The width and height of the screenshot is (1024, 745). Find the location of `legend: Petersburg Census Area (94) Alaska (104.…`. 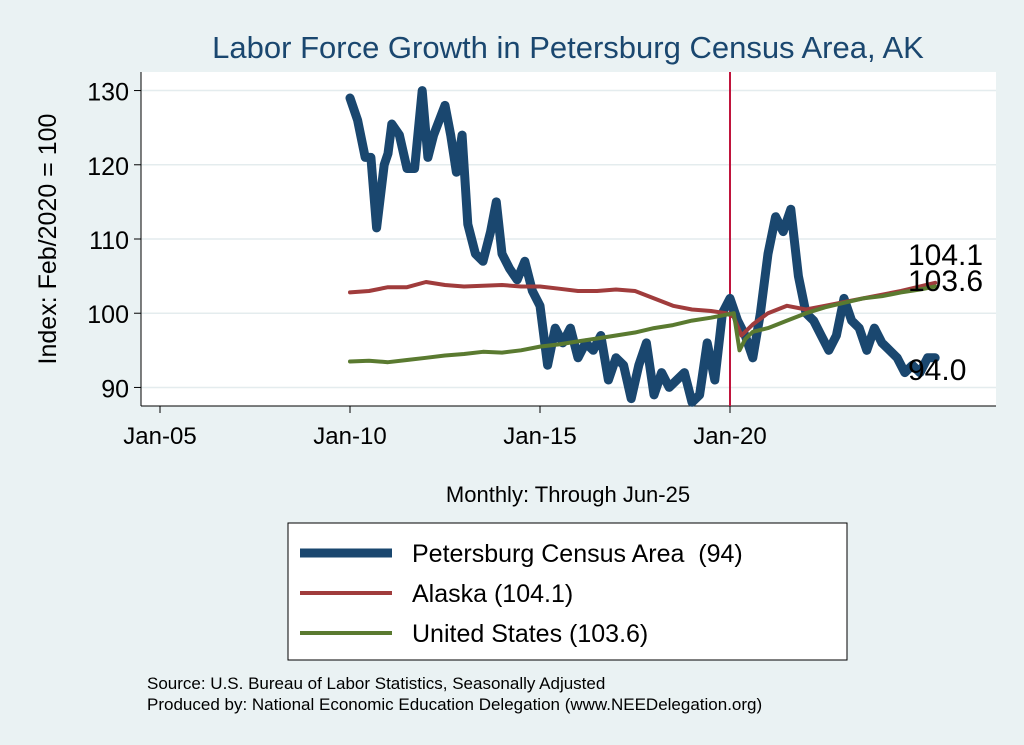

legend: Petersburg Census Area (94) Alaska (104.… is located at coordinates (567, 591).